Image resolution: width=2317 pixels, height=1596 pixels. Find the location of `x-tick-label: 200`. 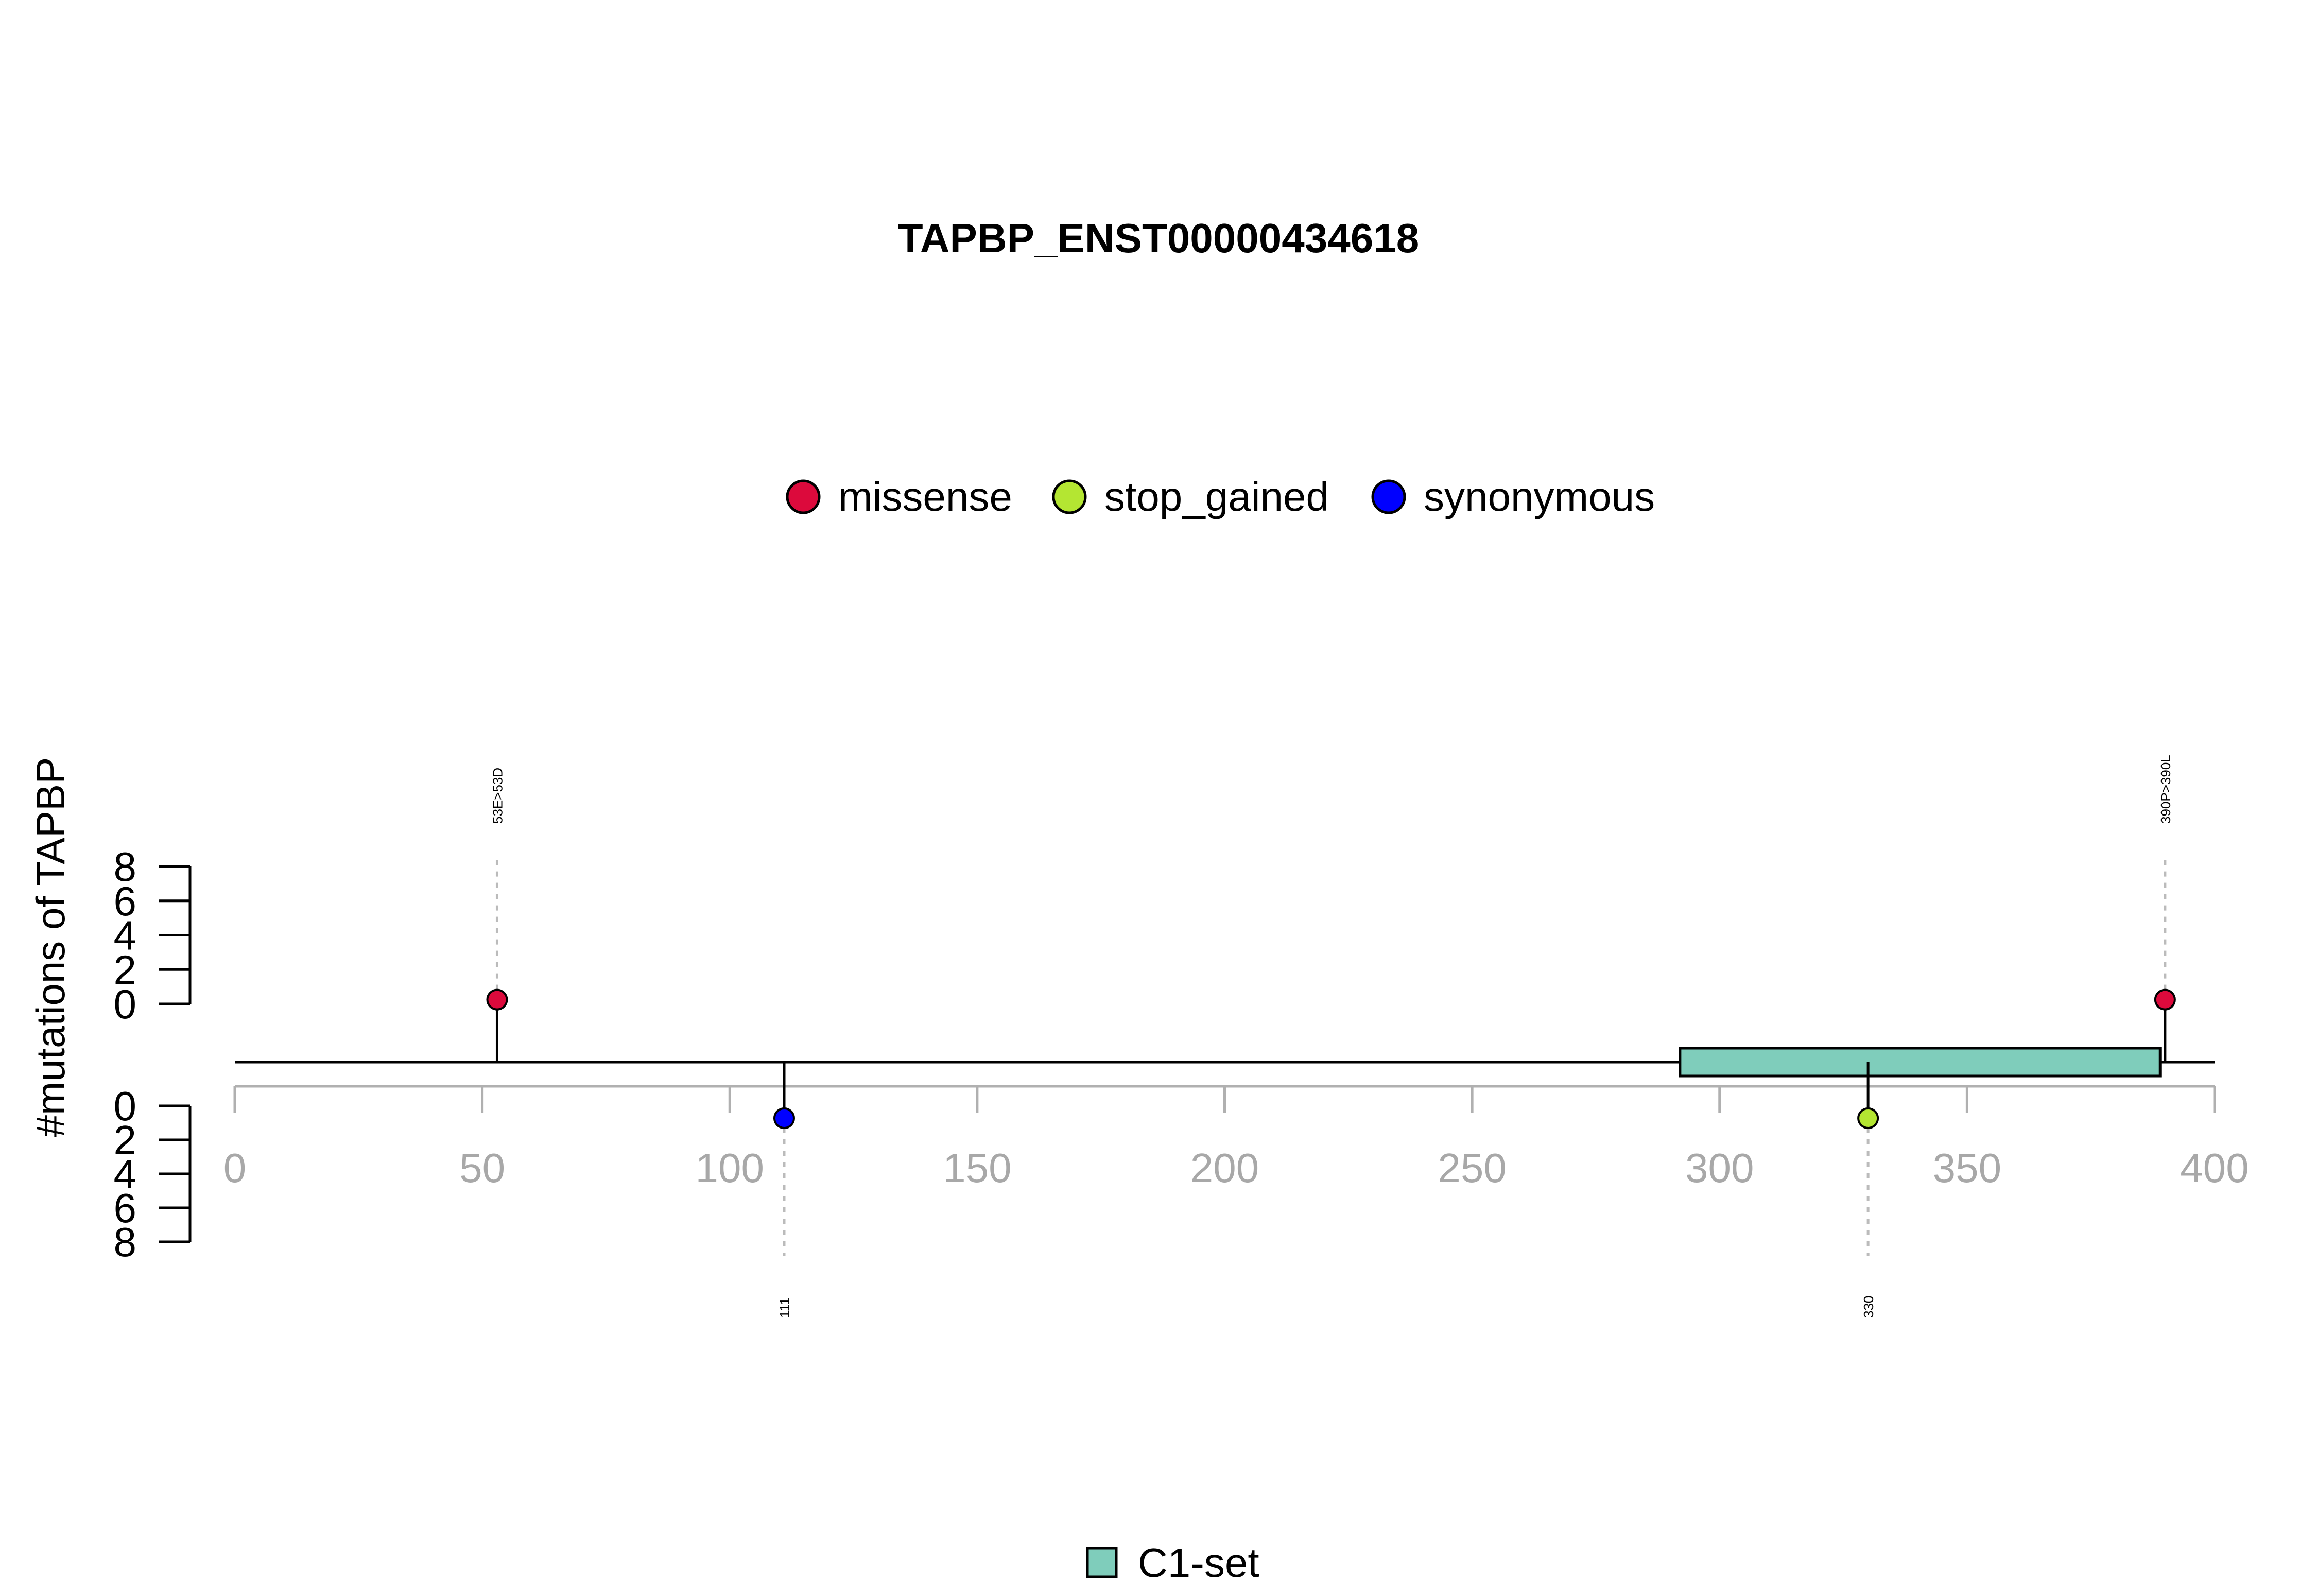

x-tick-label: 200 is located at coordinates (1224, 1168).